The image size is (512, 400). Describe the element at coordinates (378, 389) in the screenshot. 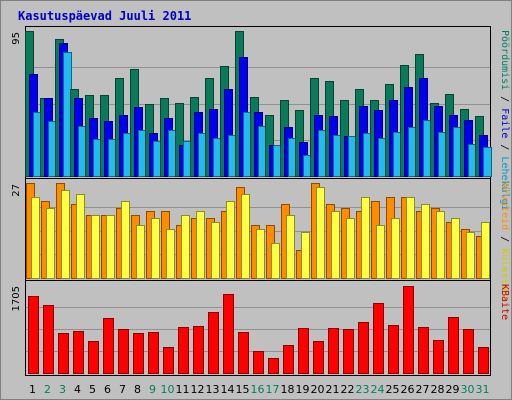

I see `x-tick-label-24: 24` at that location.